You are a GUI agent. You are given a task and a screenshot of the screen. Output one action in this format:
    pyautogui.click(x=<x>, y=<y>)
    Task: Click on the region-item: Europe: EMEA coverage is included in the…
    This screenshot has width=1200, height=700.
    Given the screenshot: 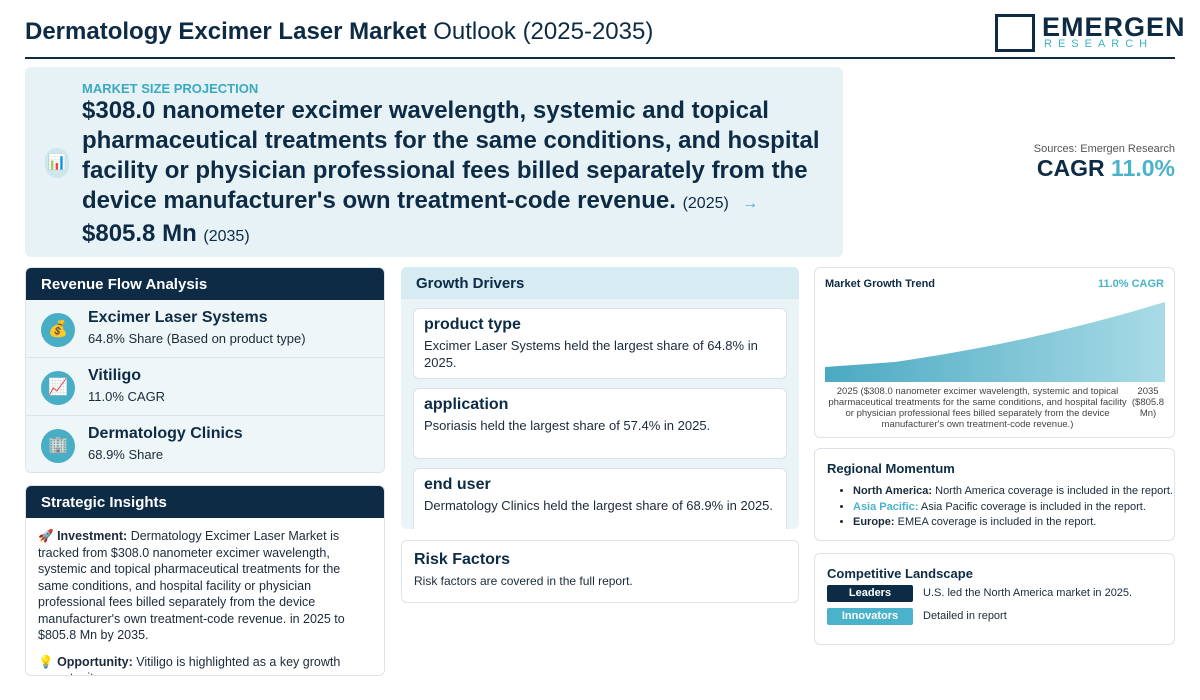 What is the action you would take?
    pyautogui.click(x=1013, y=523)
    